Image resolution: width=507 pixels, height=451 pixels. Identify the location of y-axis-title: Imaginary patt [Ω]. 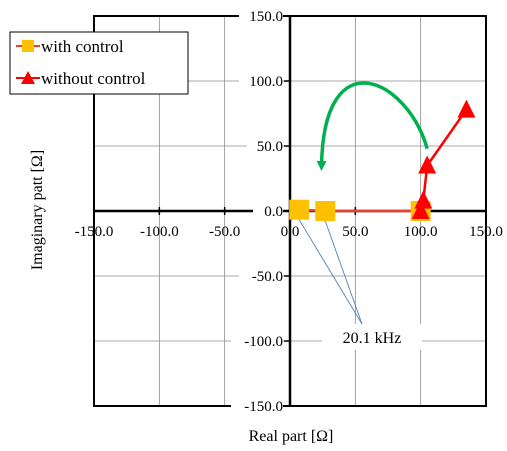
(37, 210).